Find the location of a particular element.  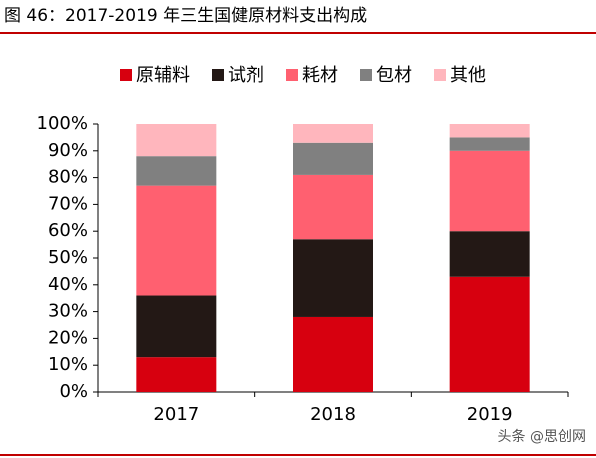

y-tick-label: 10% is located at coordinates (68, 364).